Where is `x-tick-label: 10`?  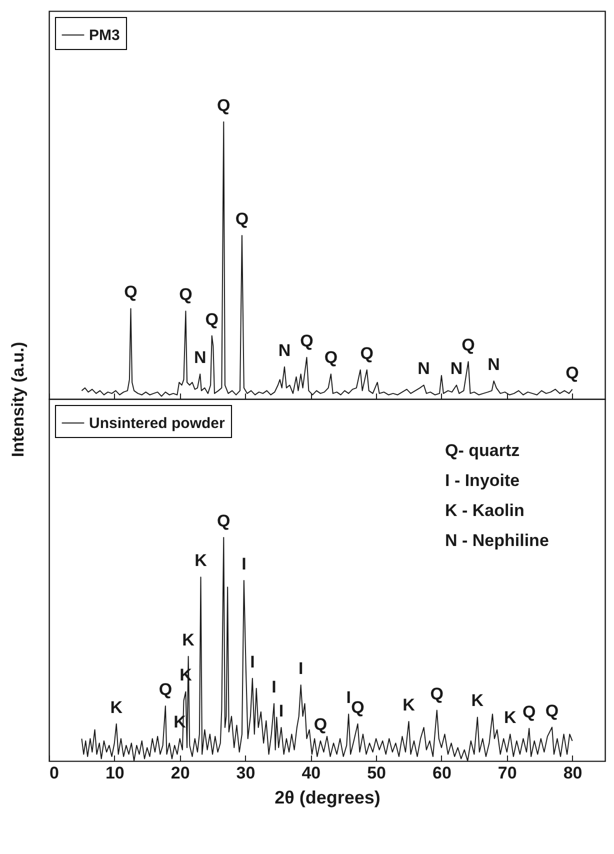
x-tick-label: 10 is located at coordinates (114, 773).